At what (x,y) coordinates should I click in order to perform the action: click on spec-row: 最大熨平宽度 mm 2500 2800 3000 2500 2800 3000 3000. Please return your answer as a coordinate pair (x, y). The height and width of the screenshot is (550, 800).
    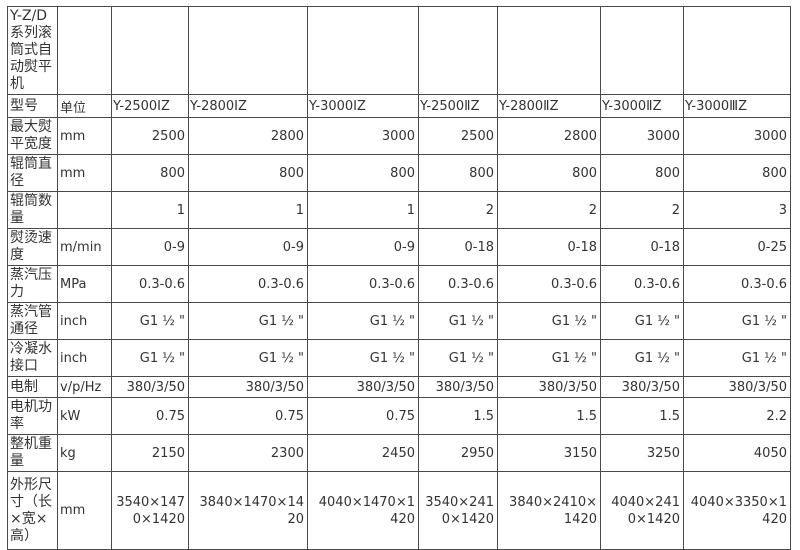
    Looking at the image, I should click on (399, 136).